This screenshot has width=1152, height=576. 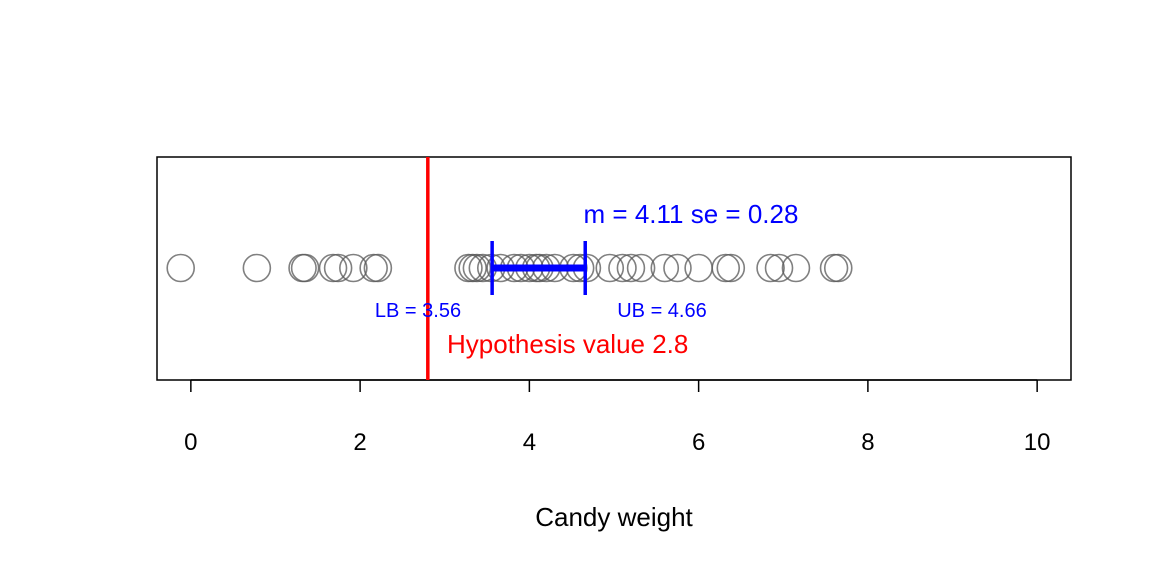 I want to click on mean-se-label: m = 4.11 se = 0.28, so click(x=691, y=214).